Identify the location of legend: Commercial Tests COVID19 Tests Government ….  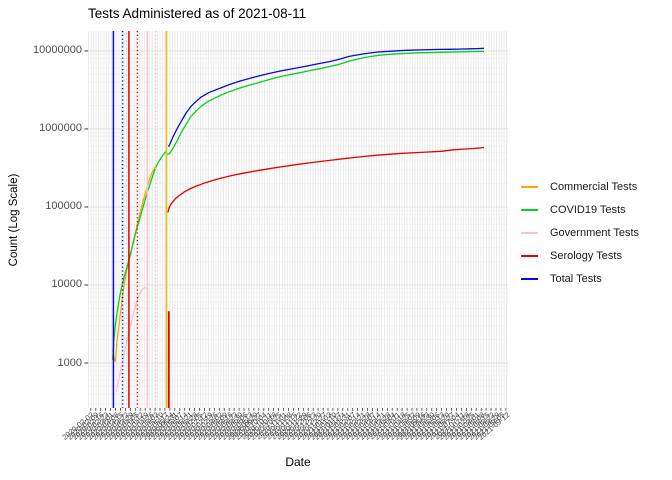
(580, 232).